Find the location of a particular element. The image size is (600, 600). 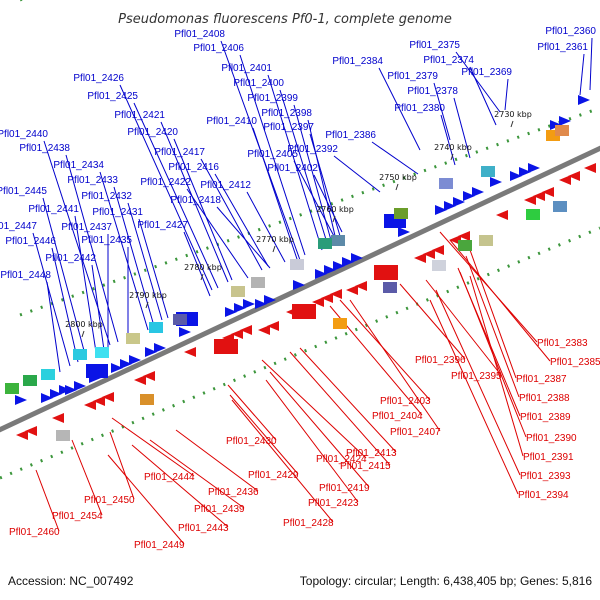

tick-label: 2770 kbp is located at coordinates (275, 239).